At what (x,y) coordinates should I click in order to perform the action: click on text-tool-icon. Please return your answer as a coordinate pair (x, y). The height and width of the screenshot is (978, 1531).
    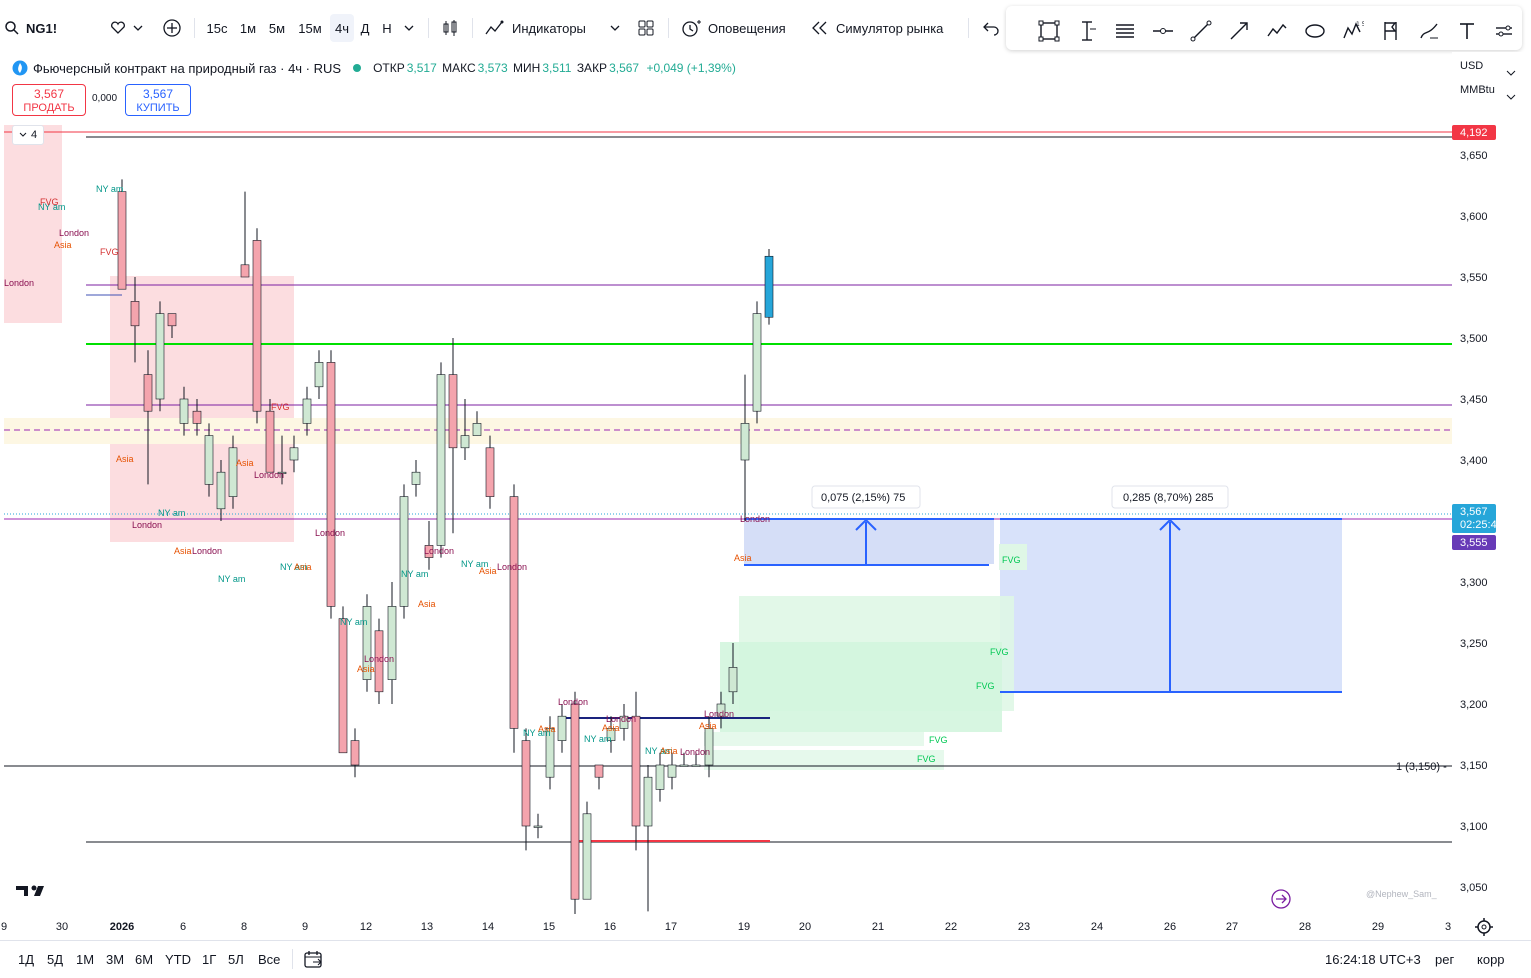
    Looking at the image, I should click on (1467, 31).